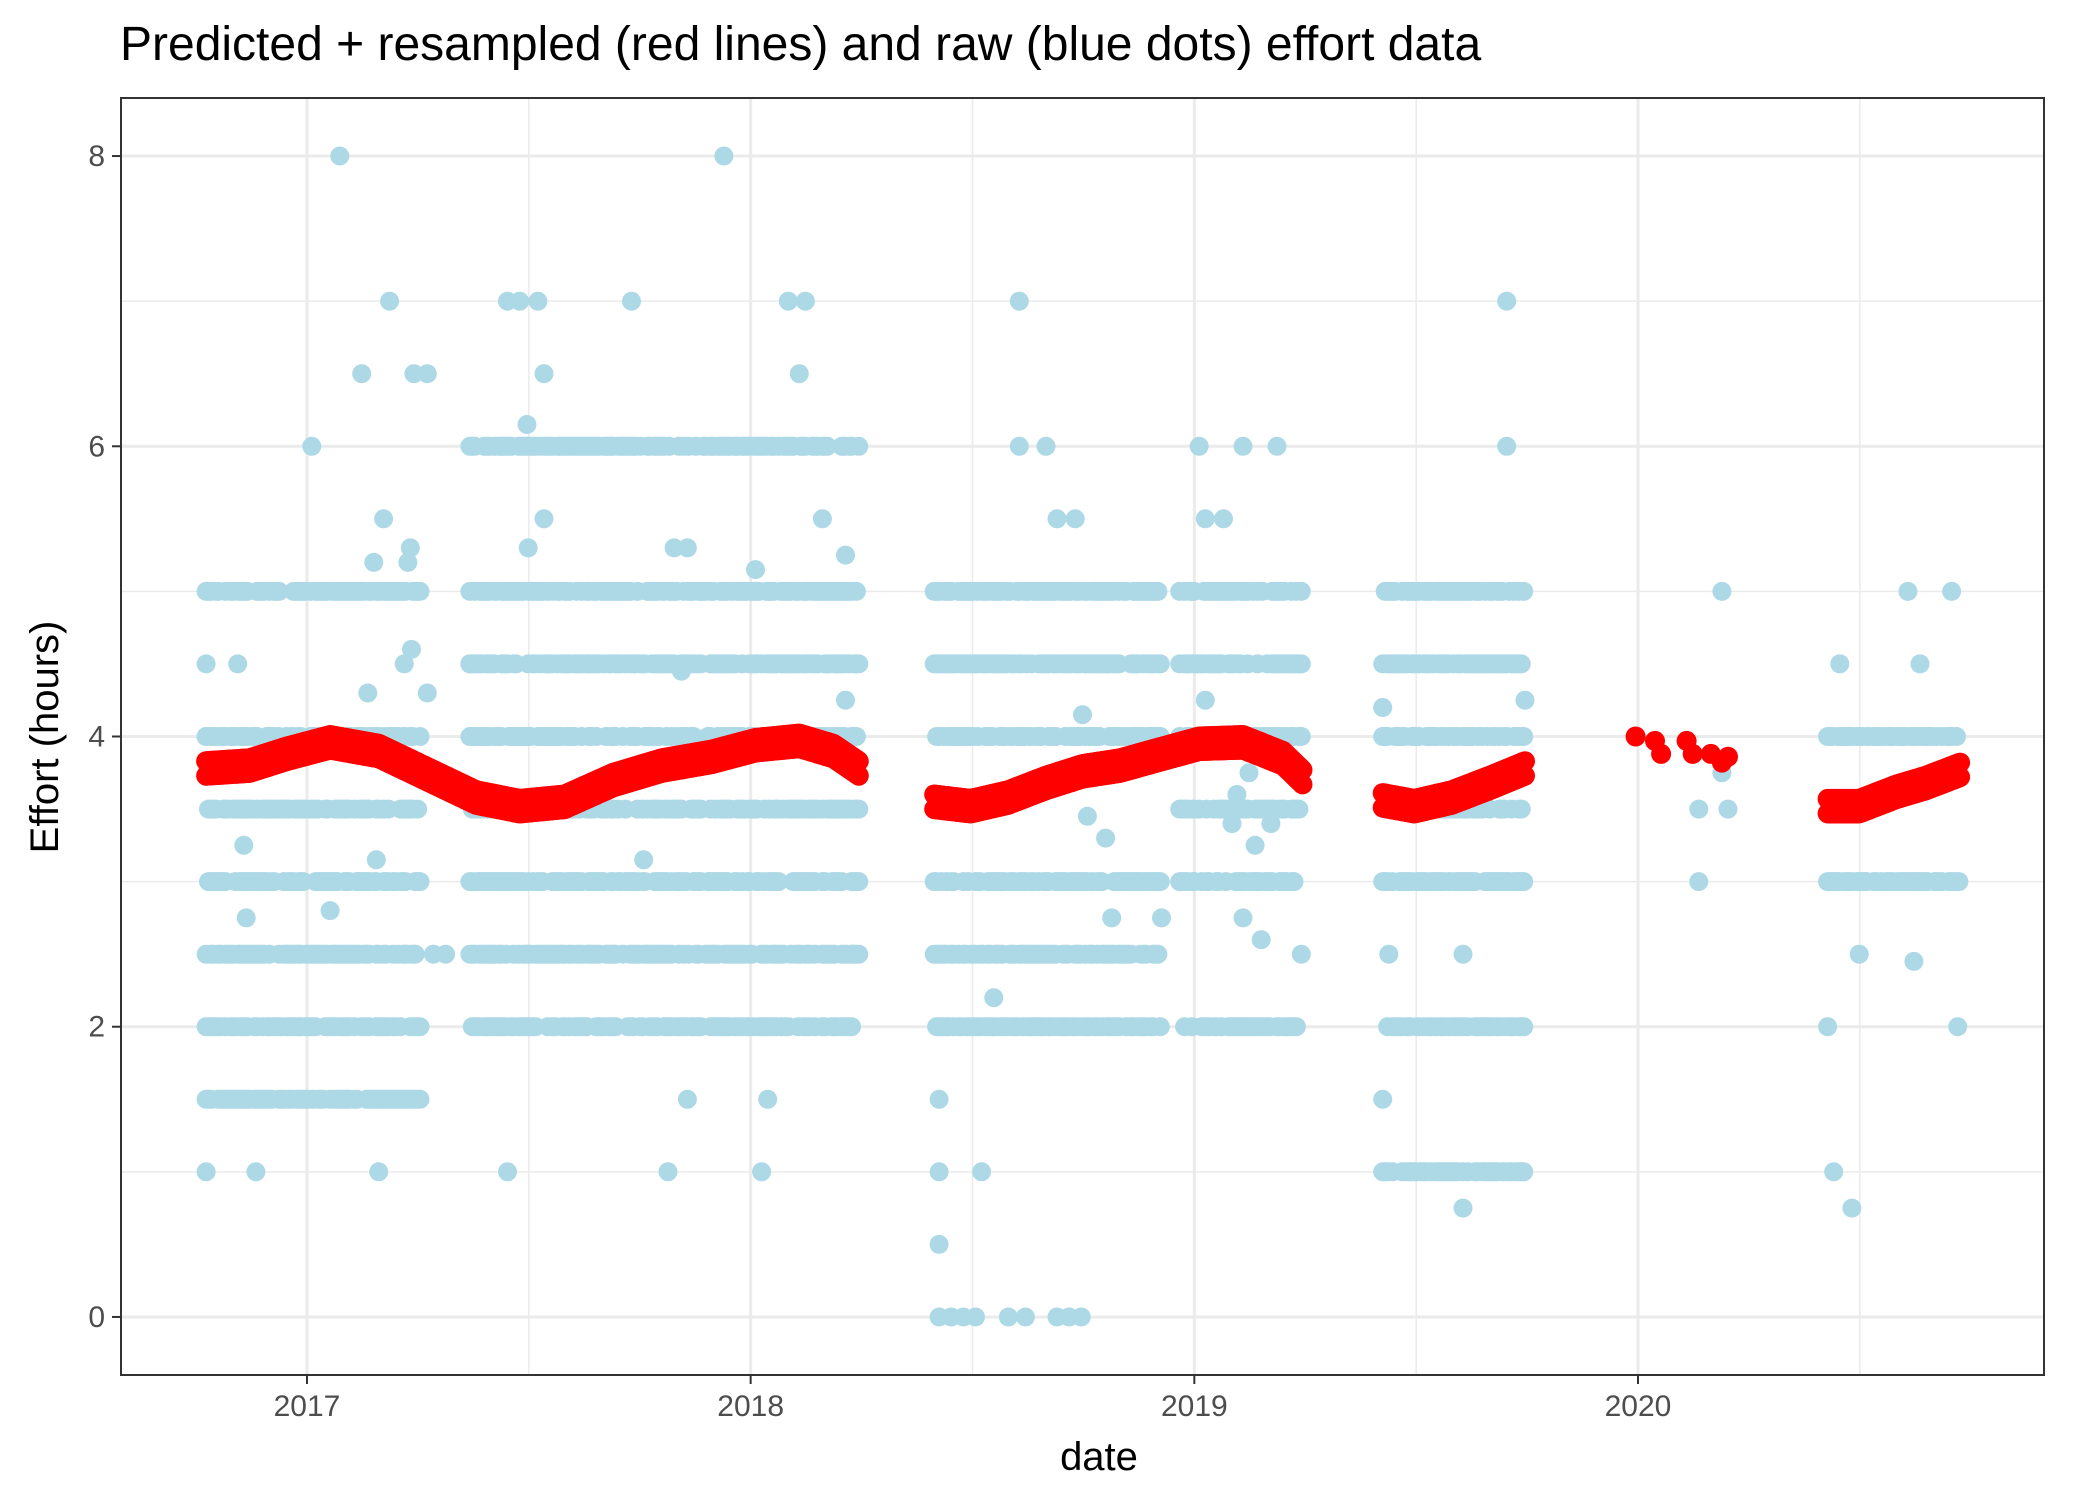 The image size is (2100, 1500). Describe the element at coordinates (750, 1406) in the screenshot. I see `x-tick-label: 2018` at that location.